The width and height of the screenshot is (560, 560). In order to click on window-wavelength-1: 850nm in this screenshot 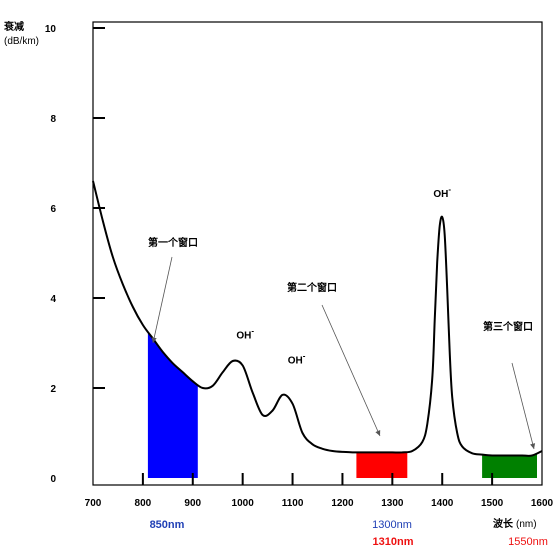, I will do `click(167, 525)`.